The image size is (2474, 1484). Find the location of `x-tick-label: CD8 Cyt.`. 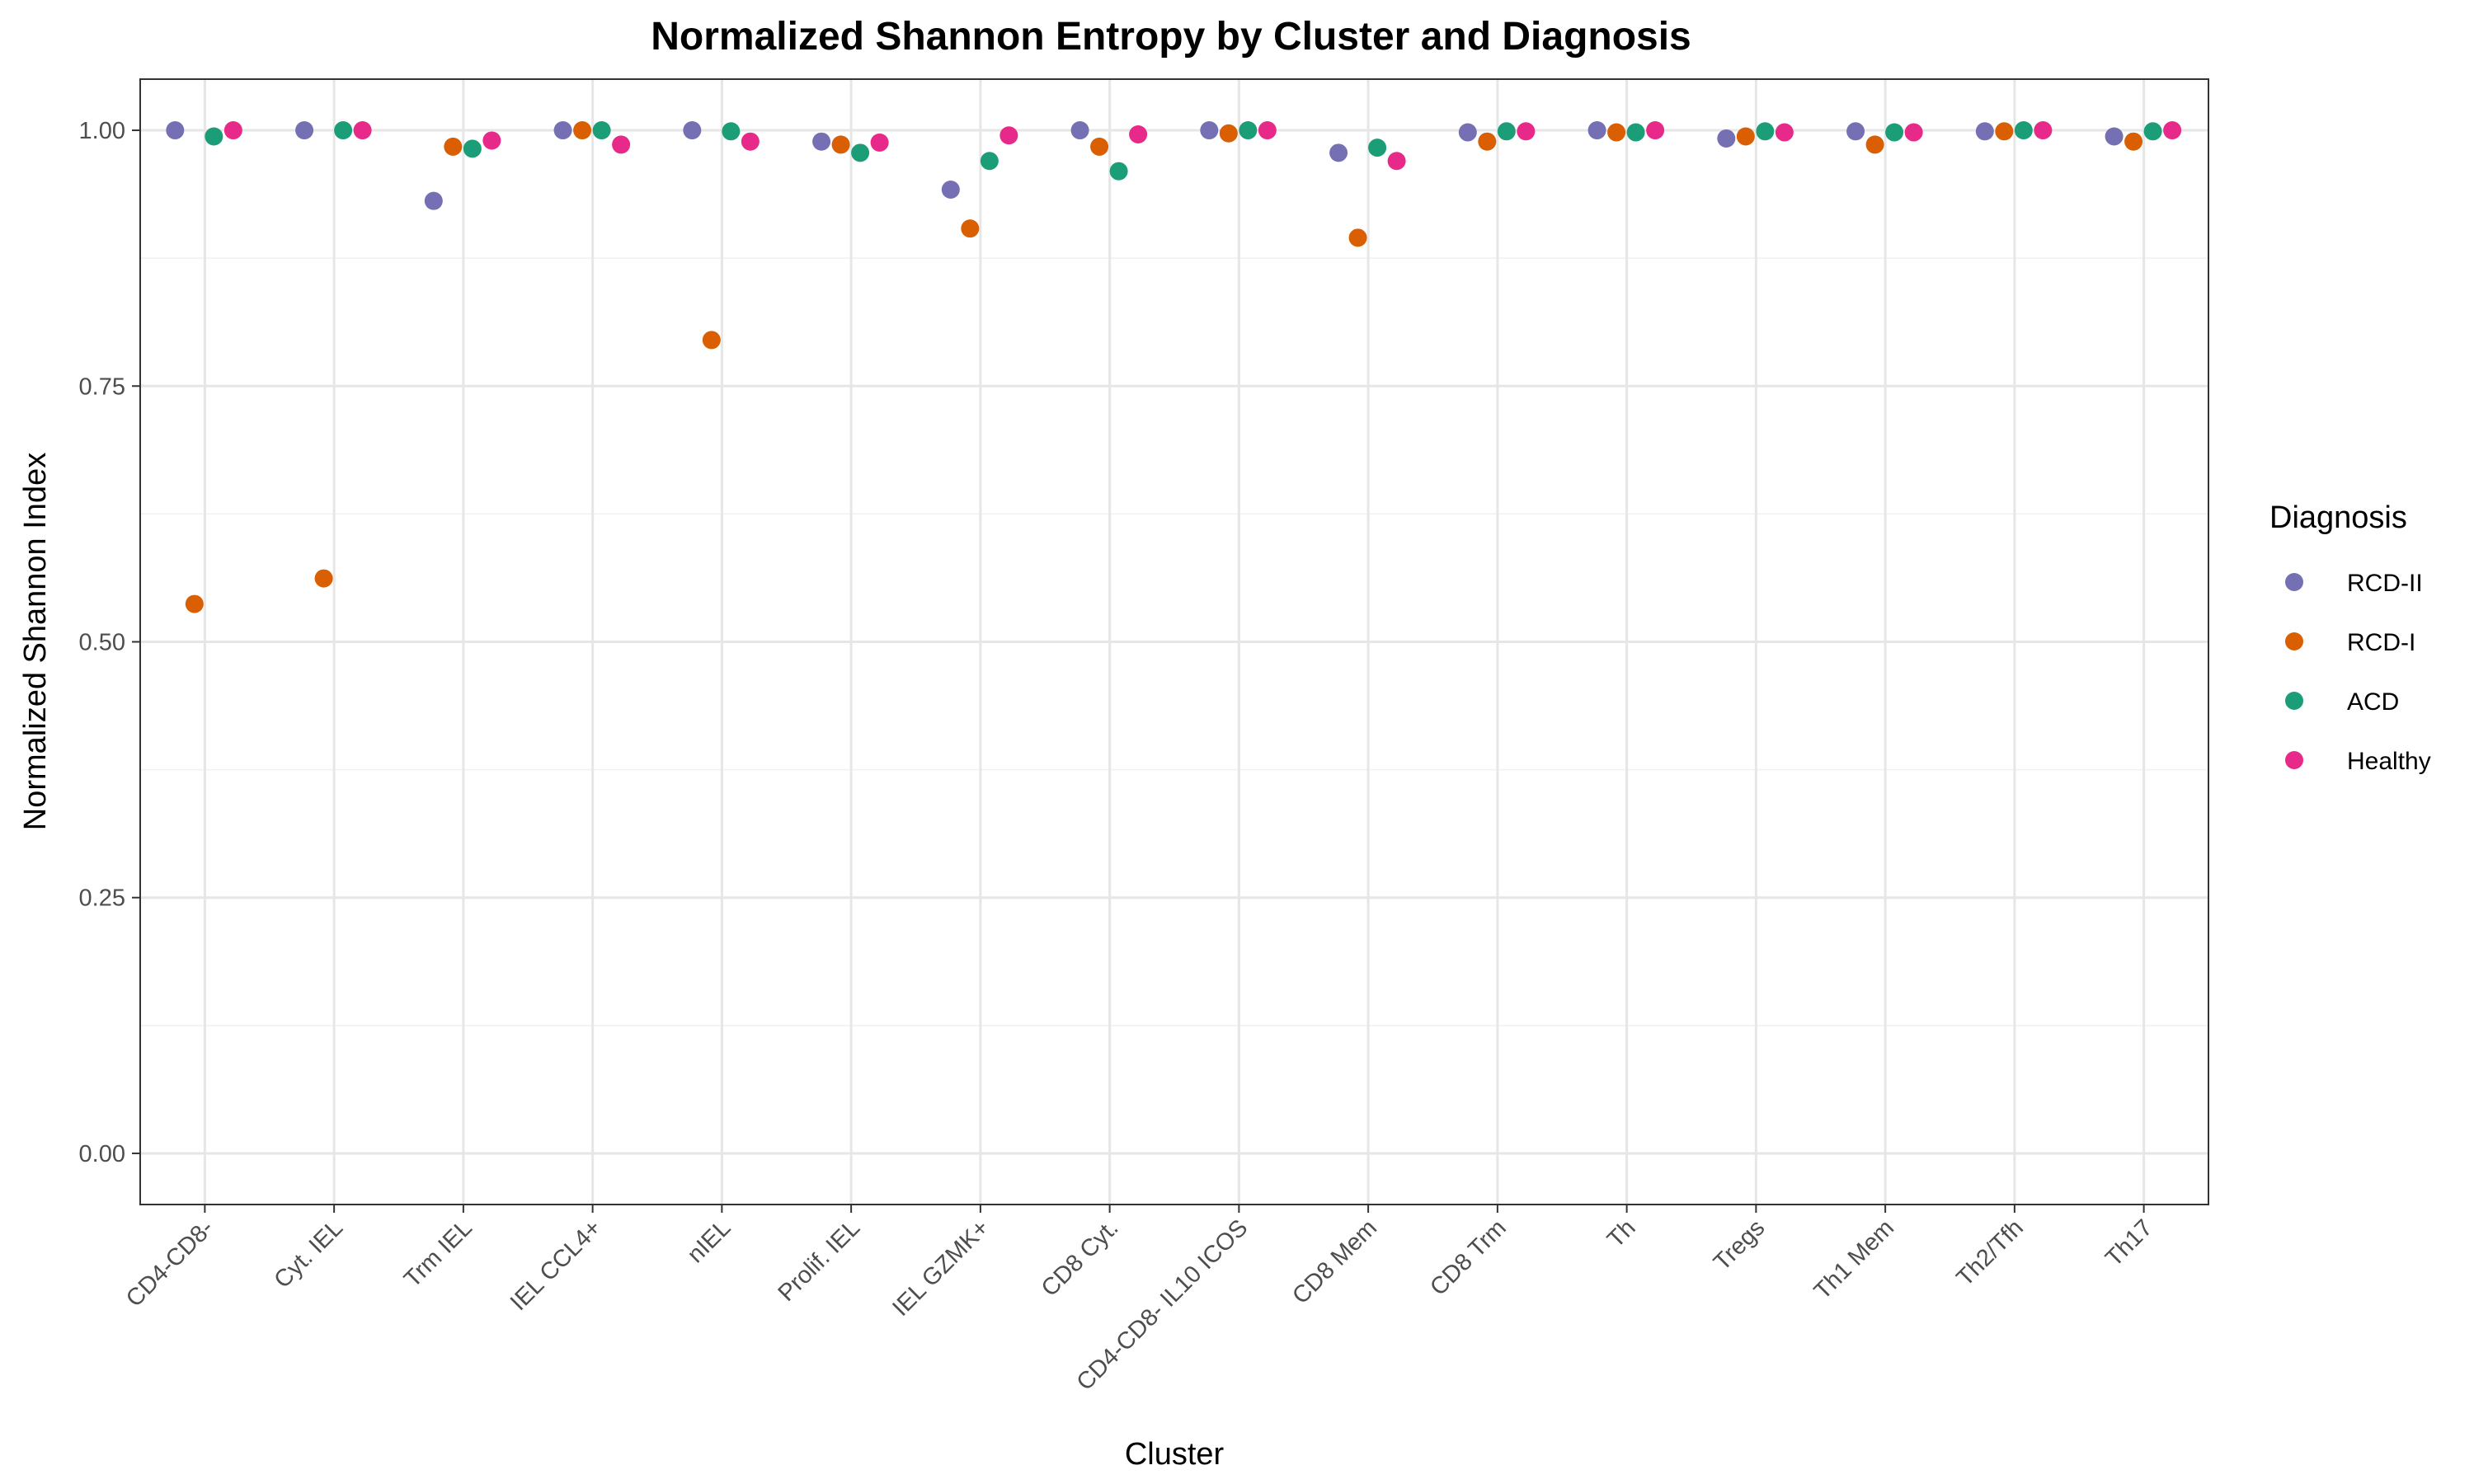

x-tick-label: CD8 Cyt. is located at coordinates (1080, 1258).